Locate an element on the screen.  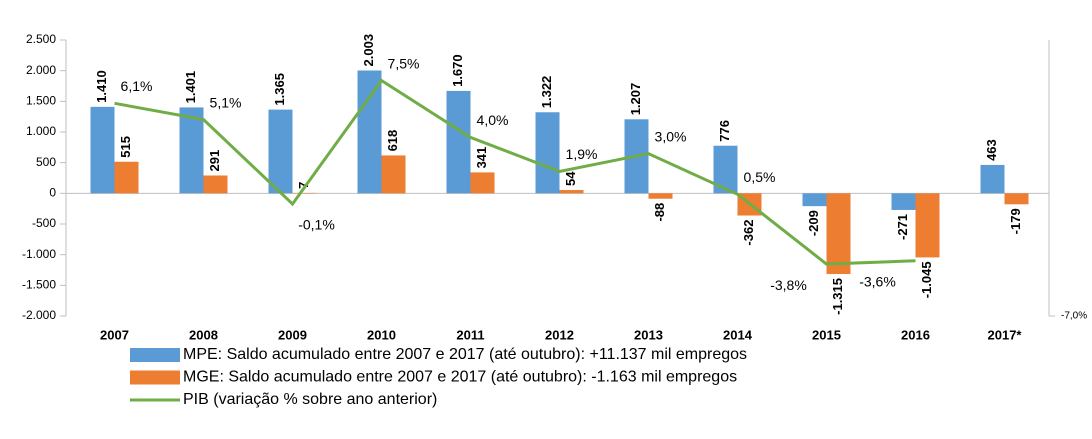
x-tick-label: 2012 is located at coordinates (559, 334).